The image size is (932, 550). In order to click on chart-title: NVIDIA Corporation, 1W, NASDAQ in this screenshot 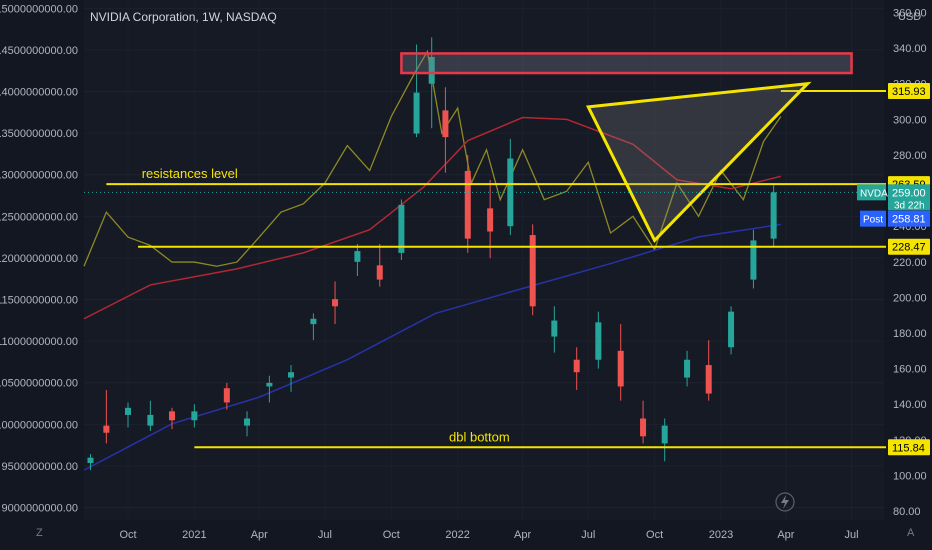, I will do `click(183, 17)`.